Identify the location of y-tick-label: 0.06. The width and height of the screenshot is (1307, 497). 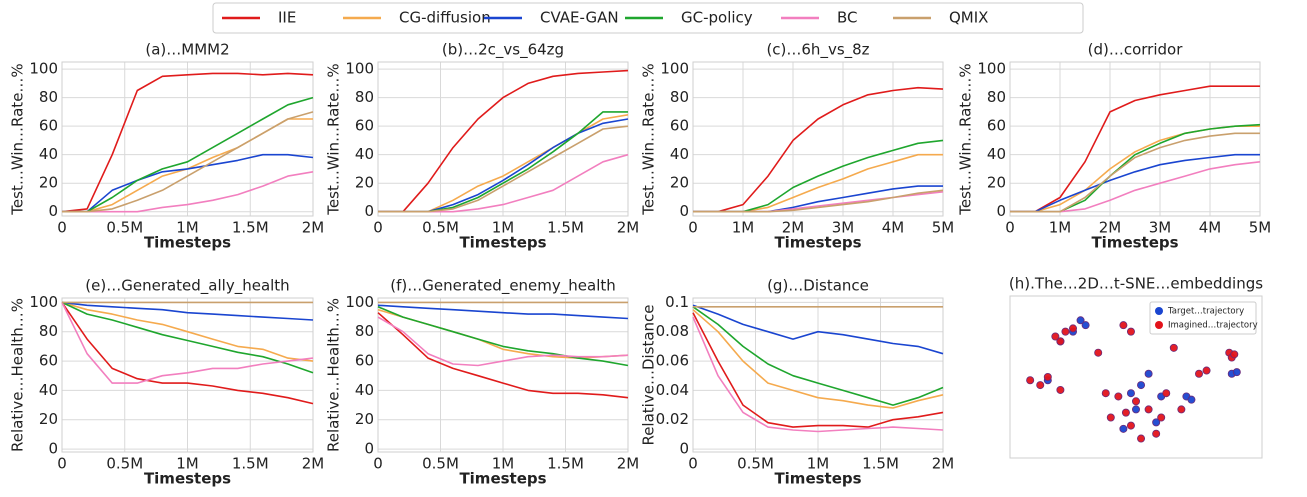
(672, 361).